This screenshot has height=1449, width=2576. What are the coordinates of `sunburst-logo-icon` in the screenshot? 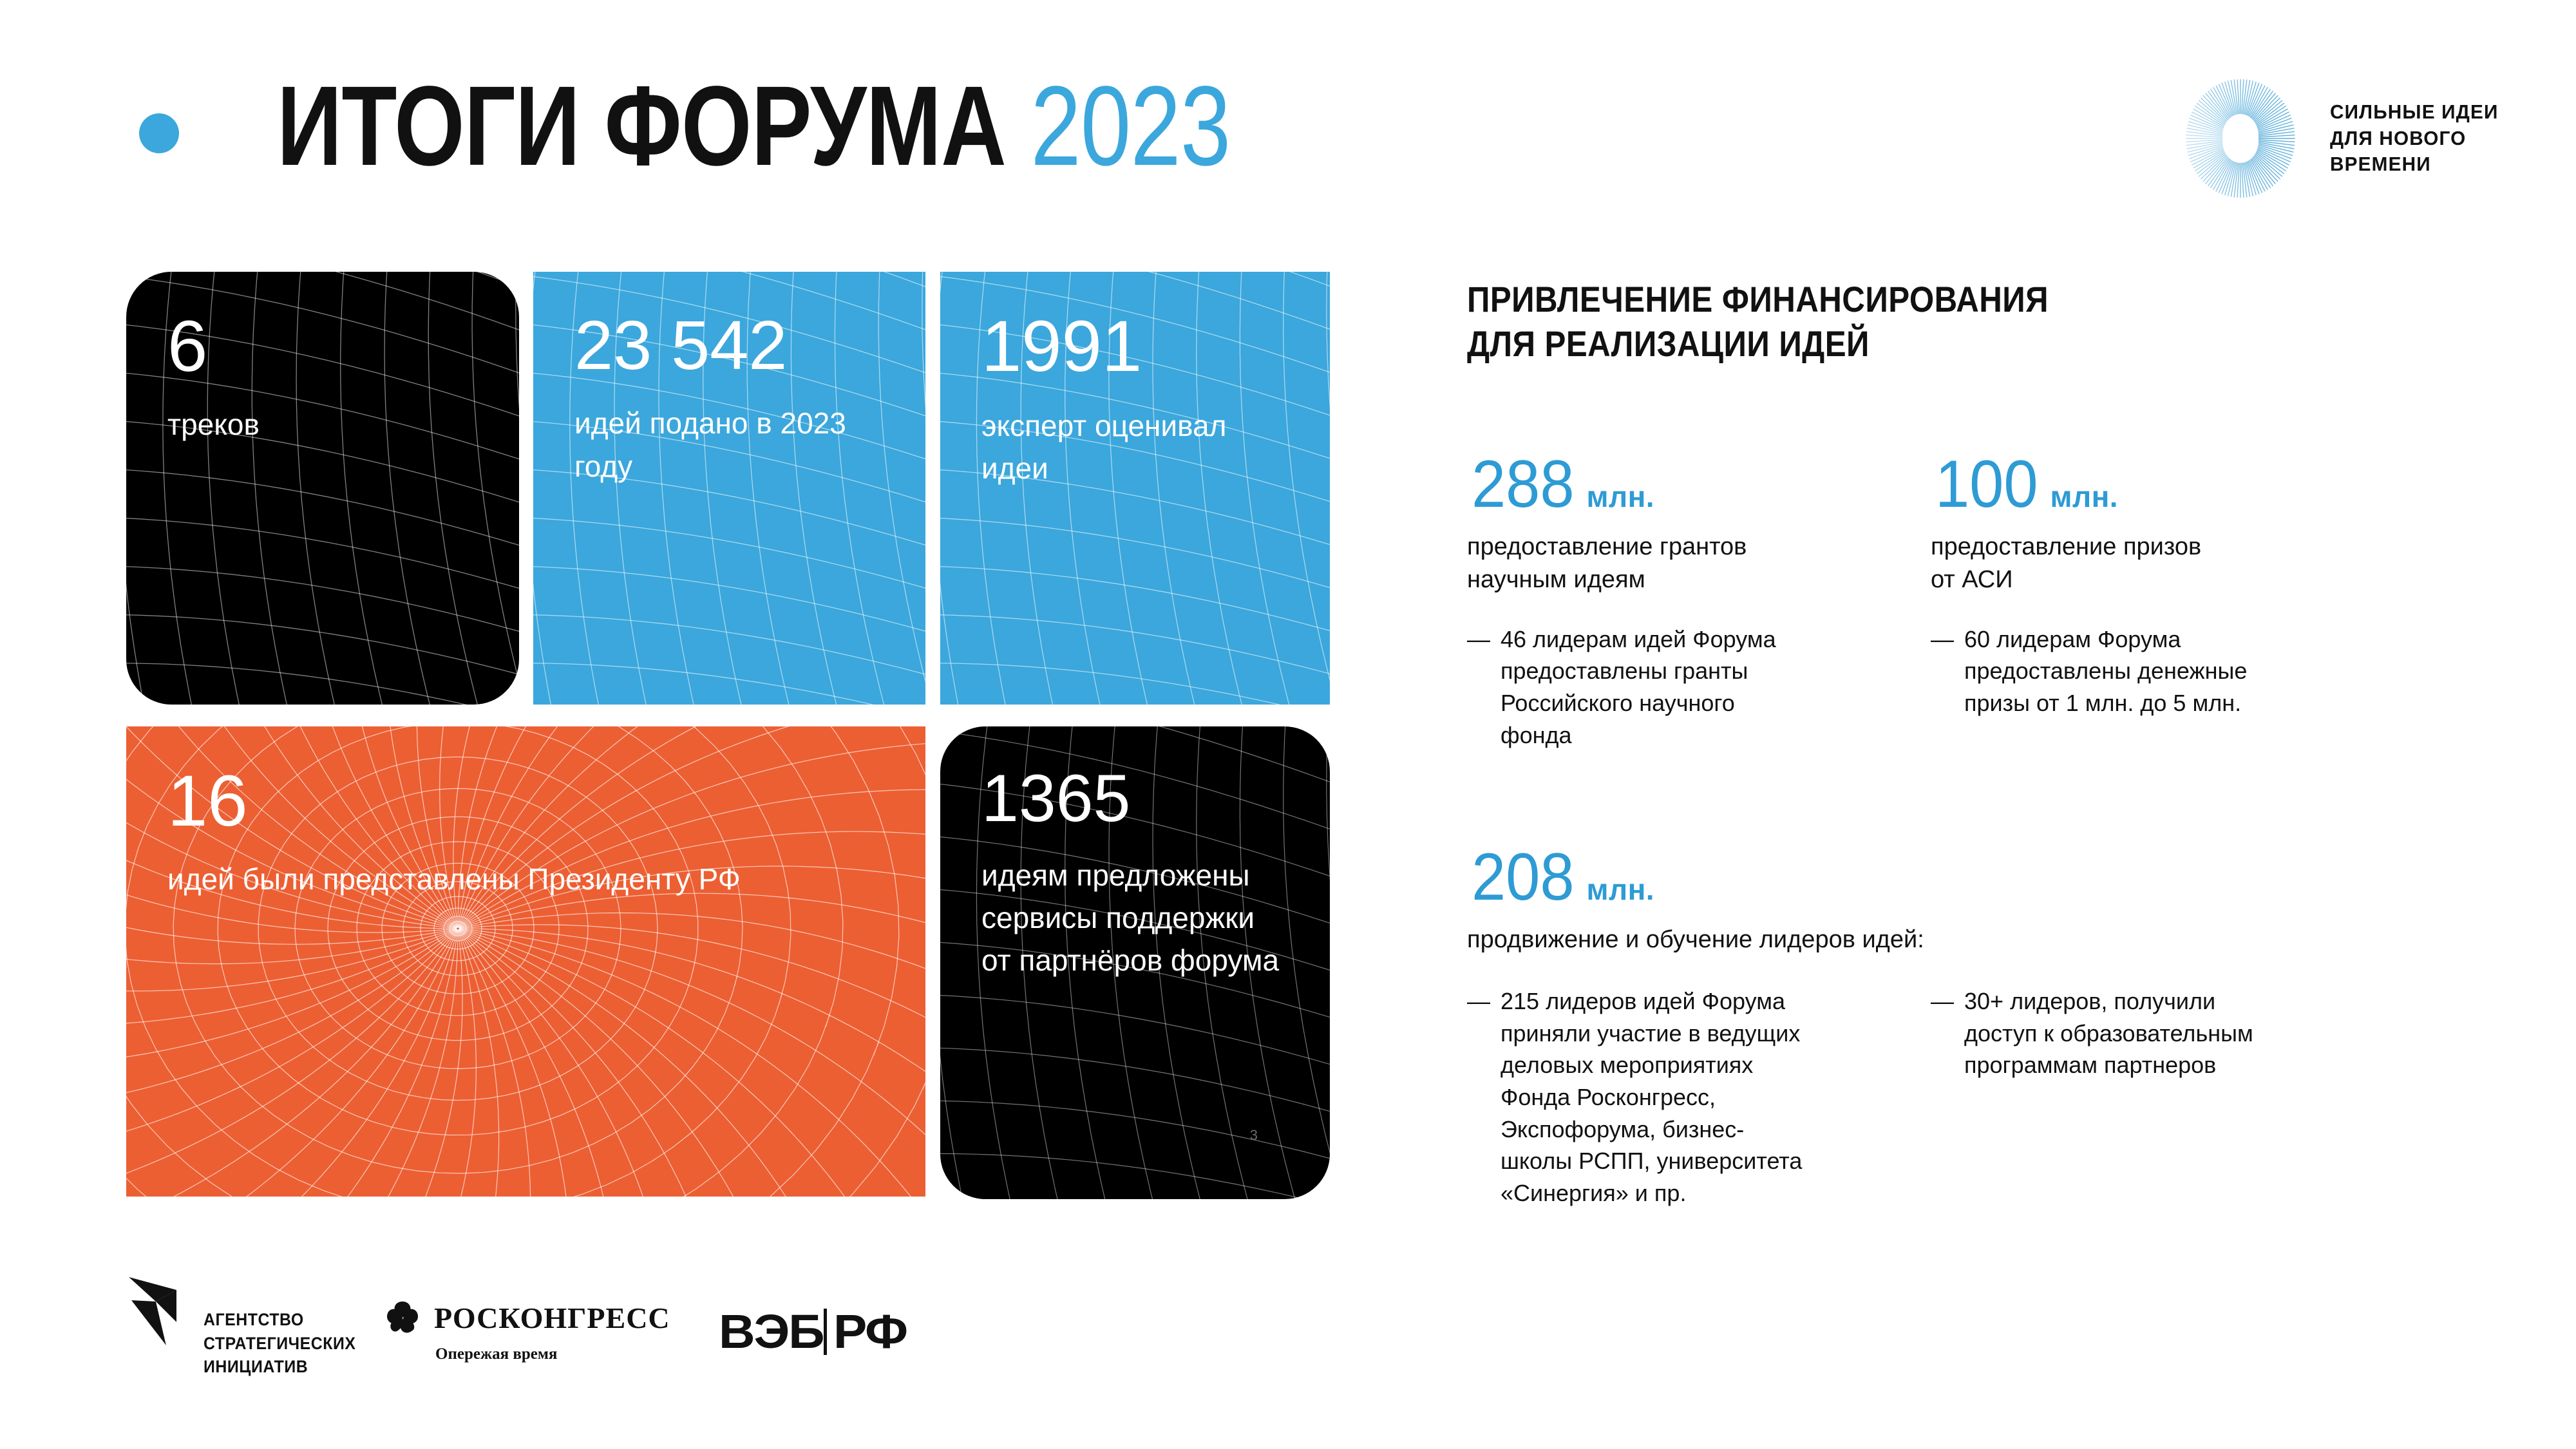 It's located at (2240, 139).